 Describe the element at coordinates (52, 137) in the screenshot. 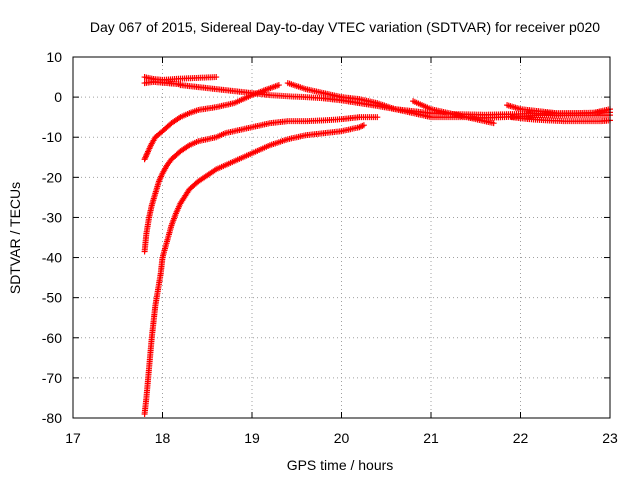

I see `y-tick-label: -10` at that location.